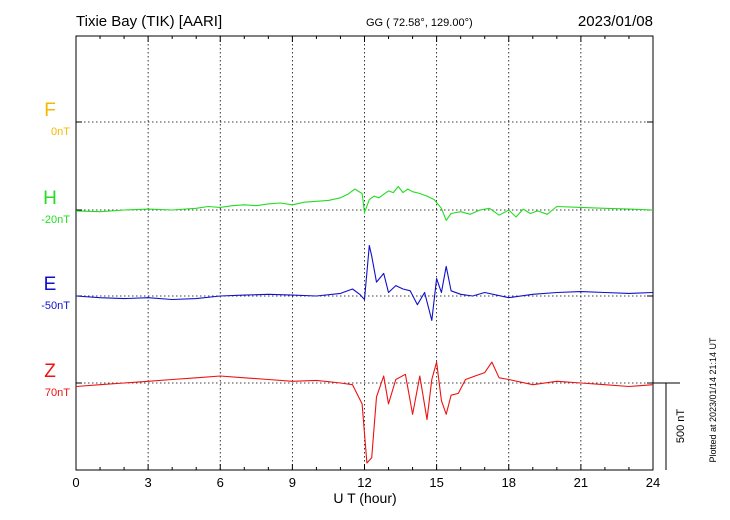 The height and width of the screenshot is (520, 730). Describe the element at coordinates (581, 482) in the screenshot. I see `x-tick-label-21: 21` at that location.